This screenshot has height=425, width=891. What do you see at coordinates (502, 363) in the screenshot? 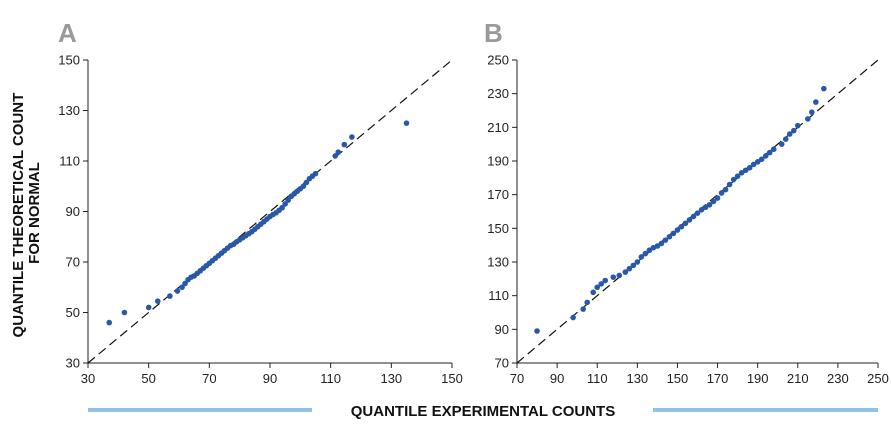
I see `panel-b-y-tick-label: 70` at bounding box center [502, 363].